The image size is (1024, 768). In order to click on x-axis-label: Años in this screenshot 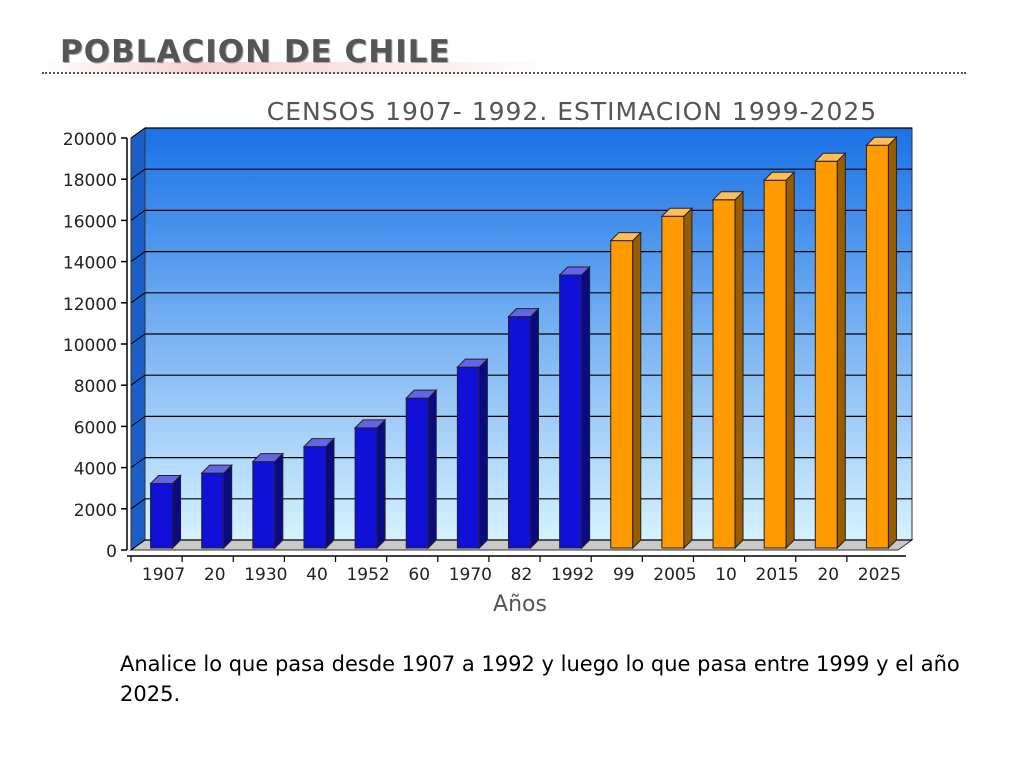, I will do `click(520, 604)`.